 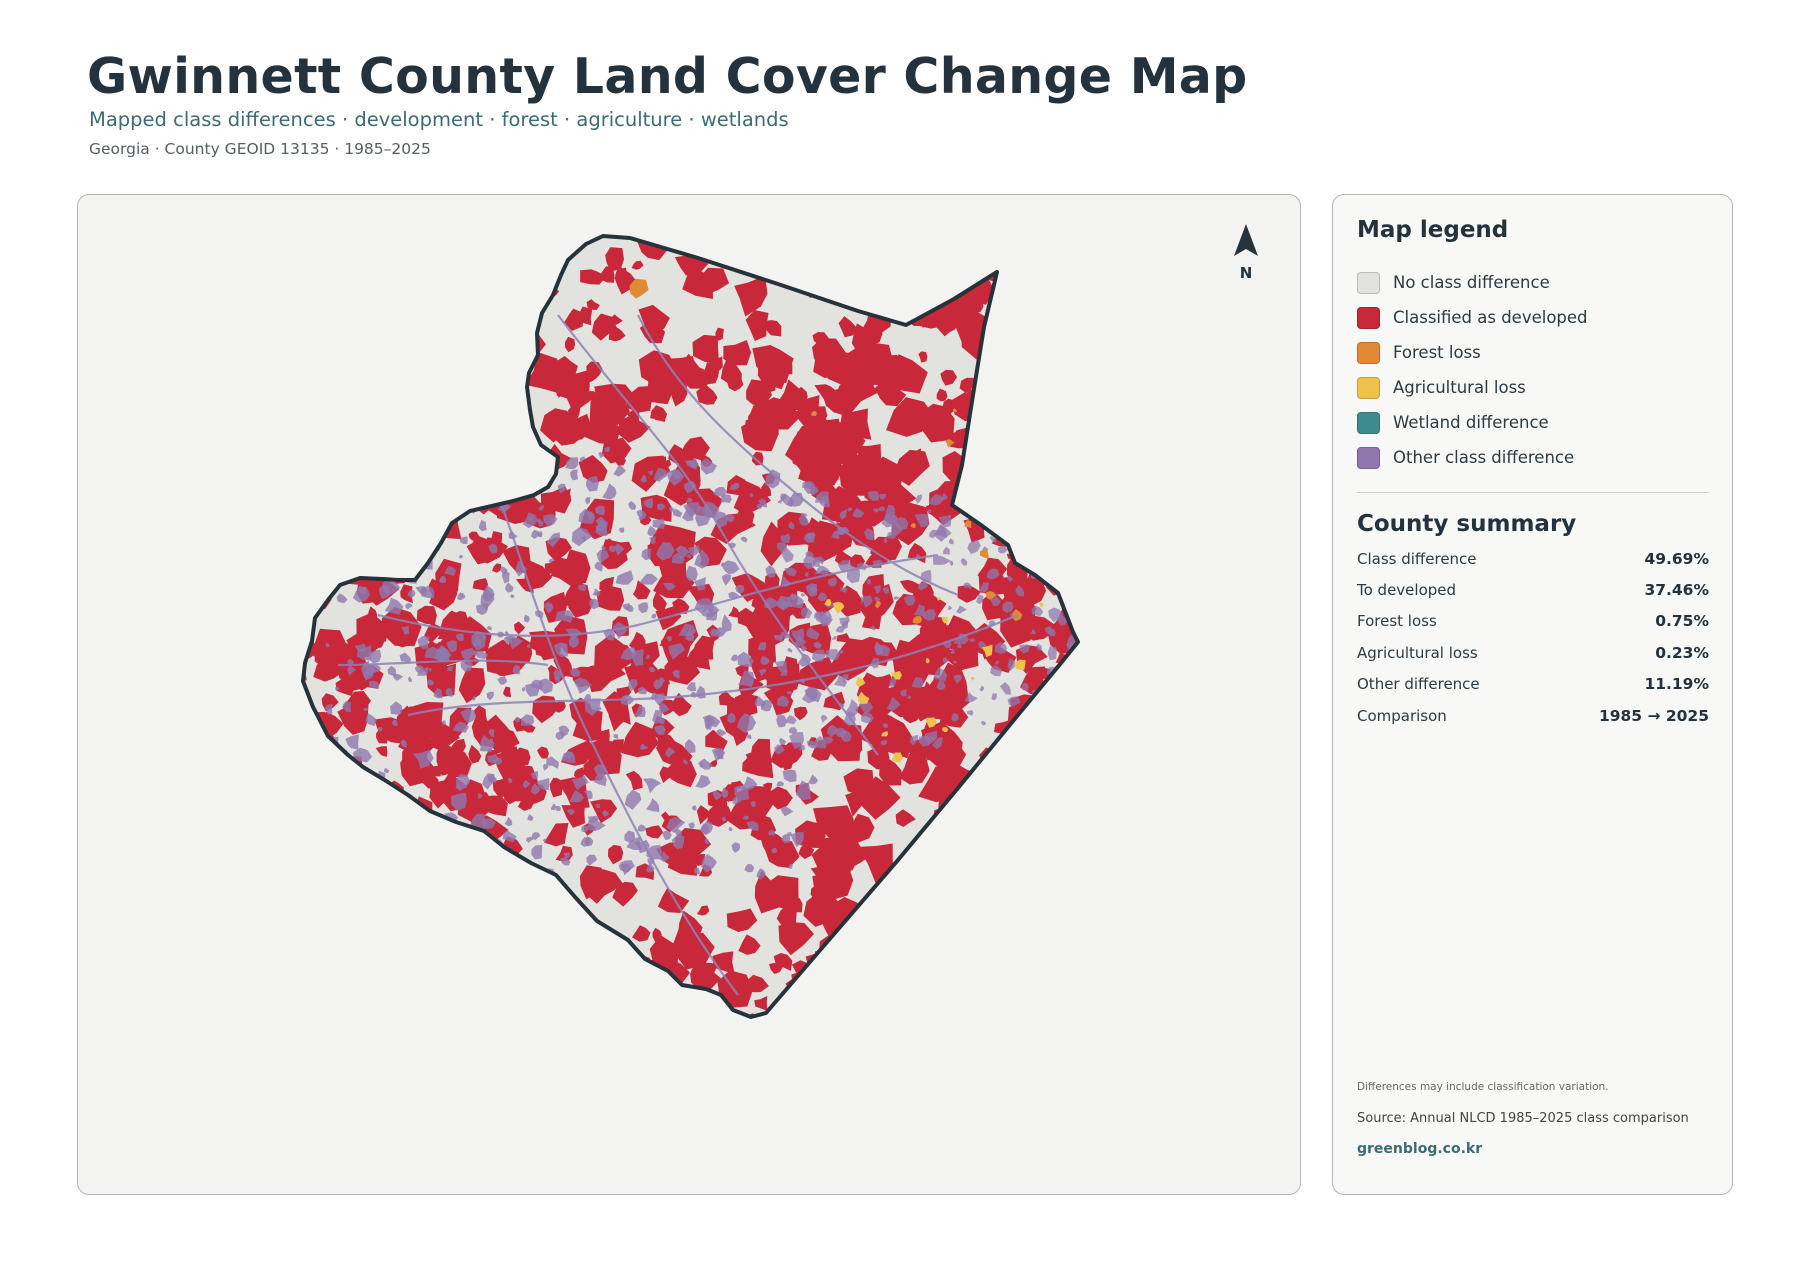 What do you see at coordinates (1368, 387) in the screenshot?
I see `legend-swatch` at bounding box center [1368, 387].